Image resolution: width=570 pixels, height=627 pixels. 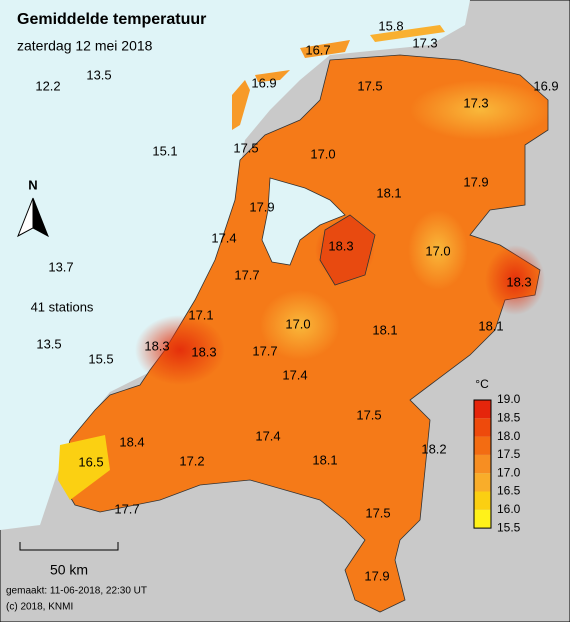 I want to click on scale-label: 50 km, so click(x=69, y=570).